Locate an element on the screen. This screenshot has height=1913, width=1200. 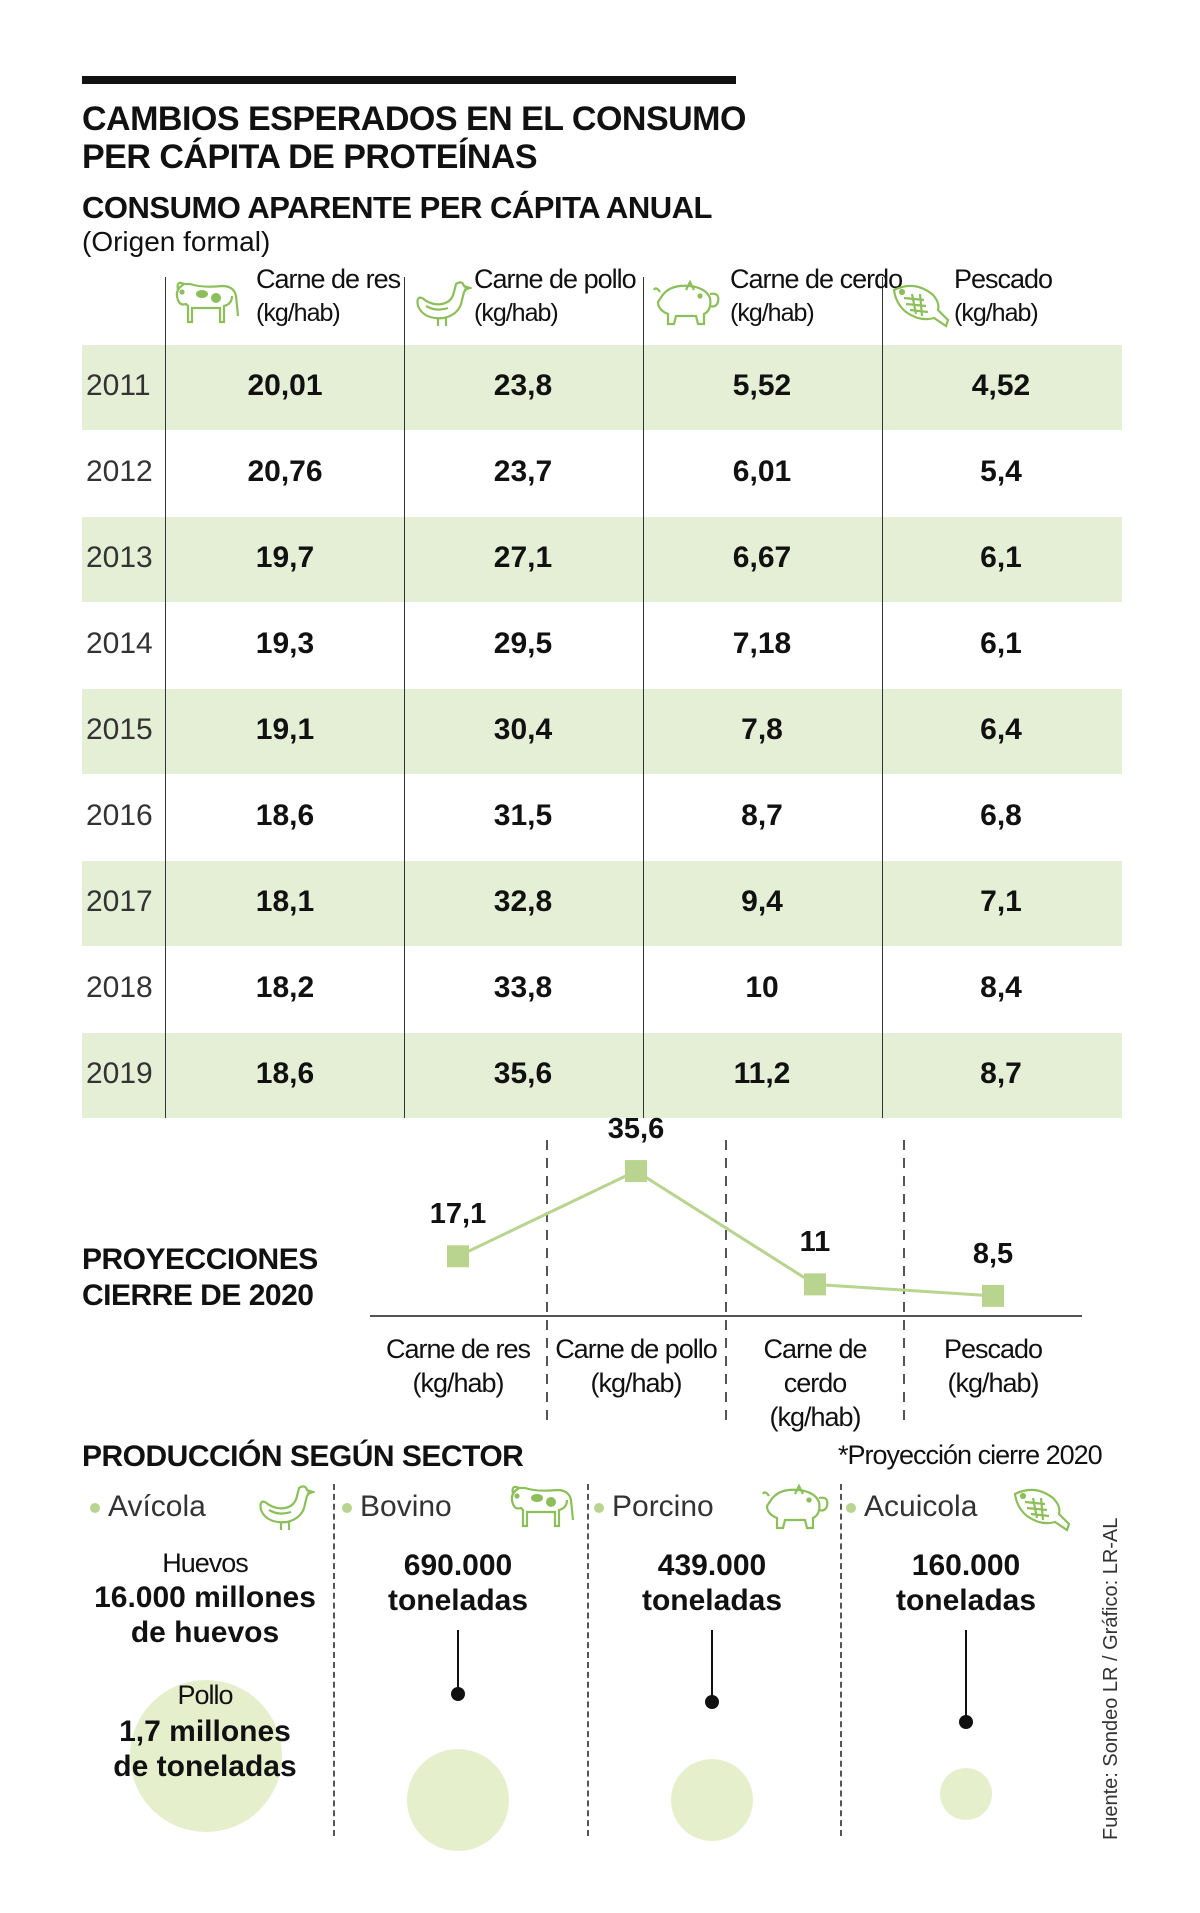
column-header-name: Carne de pollo is located at coordinates (555, 279).